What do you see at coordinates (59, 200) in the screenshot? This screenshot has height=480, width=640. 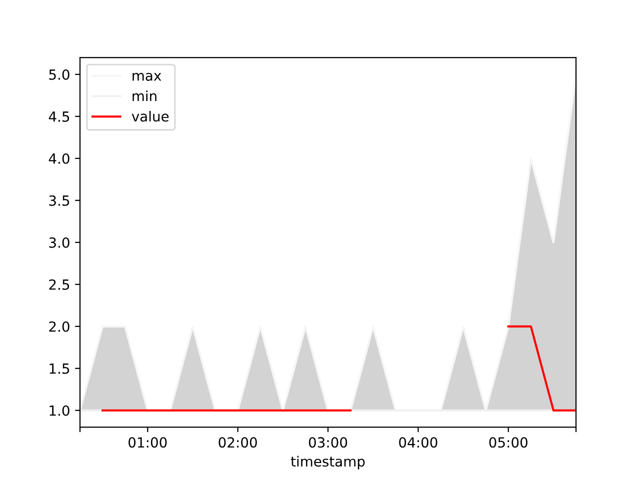 I see `y-tick-label: 3.5` at bounding box center [59, 200].